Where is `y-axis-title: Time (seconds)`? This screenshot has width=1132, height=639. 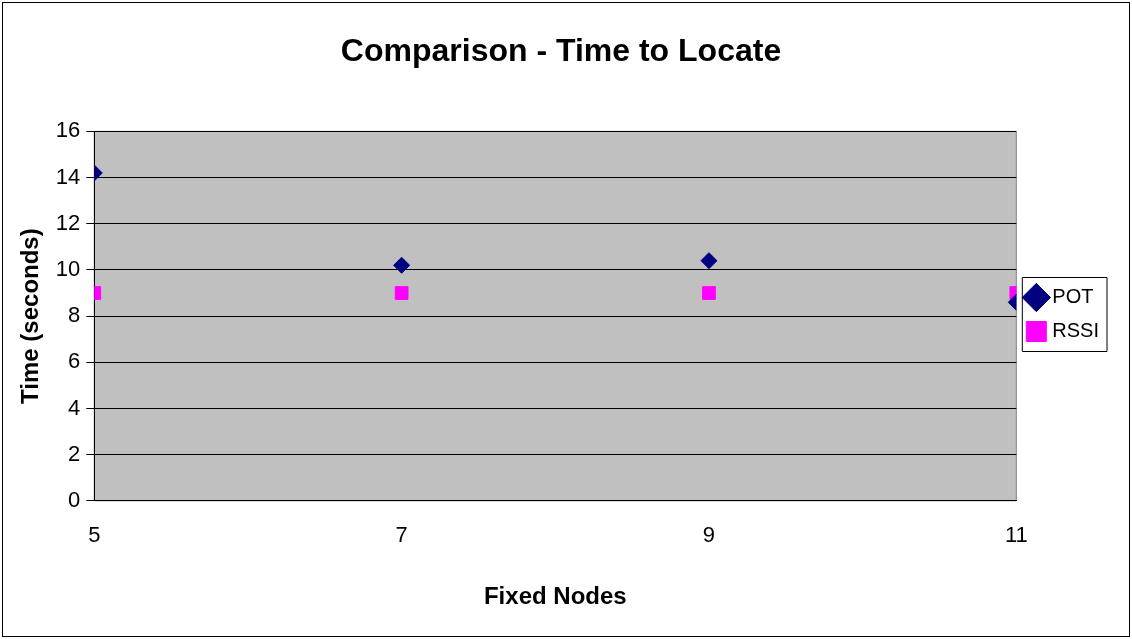
y-axis-title: Time (seconds) is located at coordinates (30, 316).